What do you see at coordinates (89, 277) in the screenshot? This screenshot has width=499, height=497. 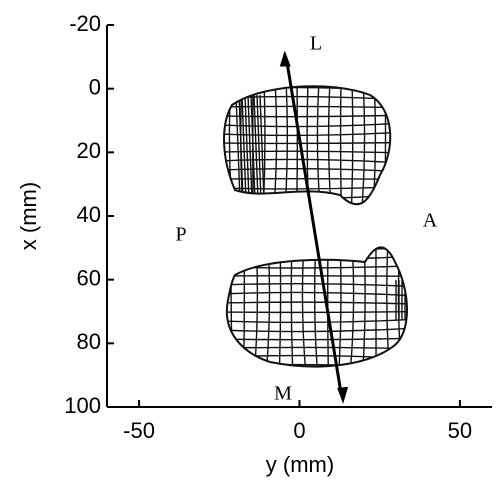 I see `y-tick-label: 60` at bounding box center [89, 277].